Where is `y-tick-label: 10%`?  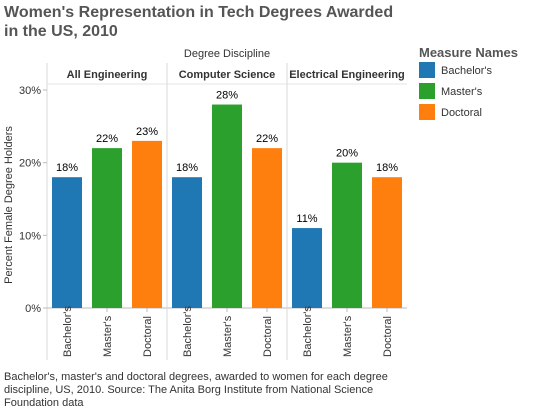 y-tick-label: 10% is located at coordinates (30, 236).